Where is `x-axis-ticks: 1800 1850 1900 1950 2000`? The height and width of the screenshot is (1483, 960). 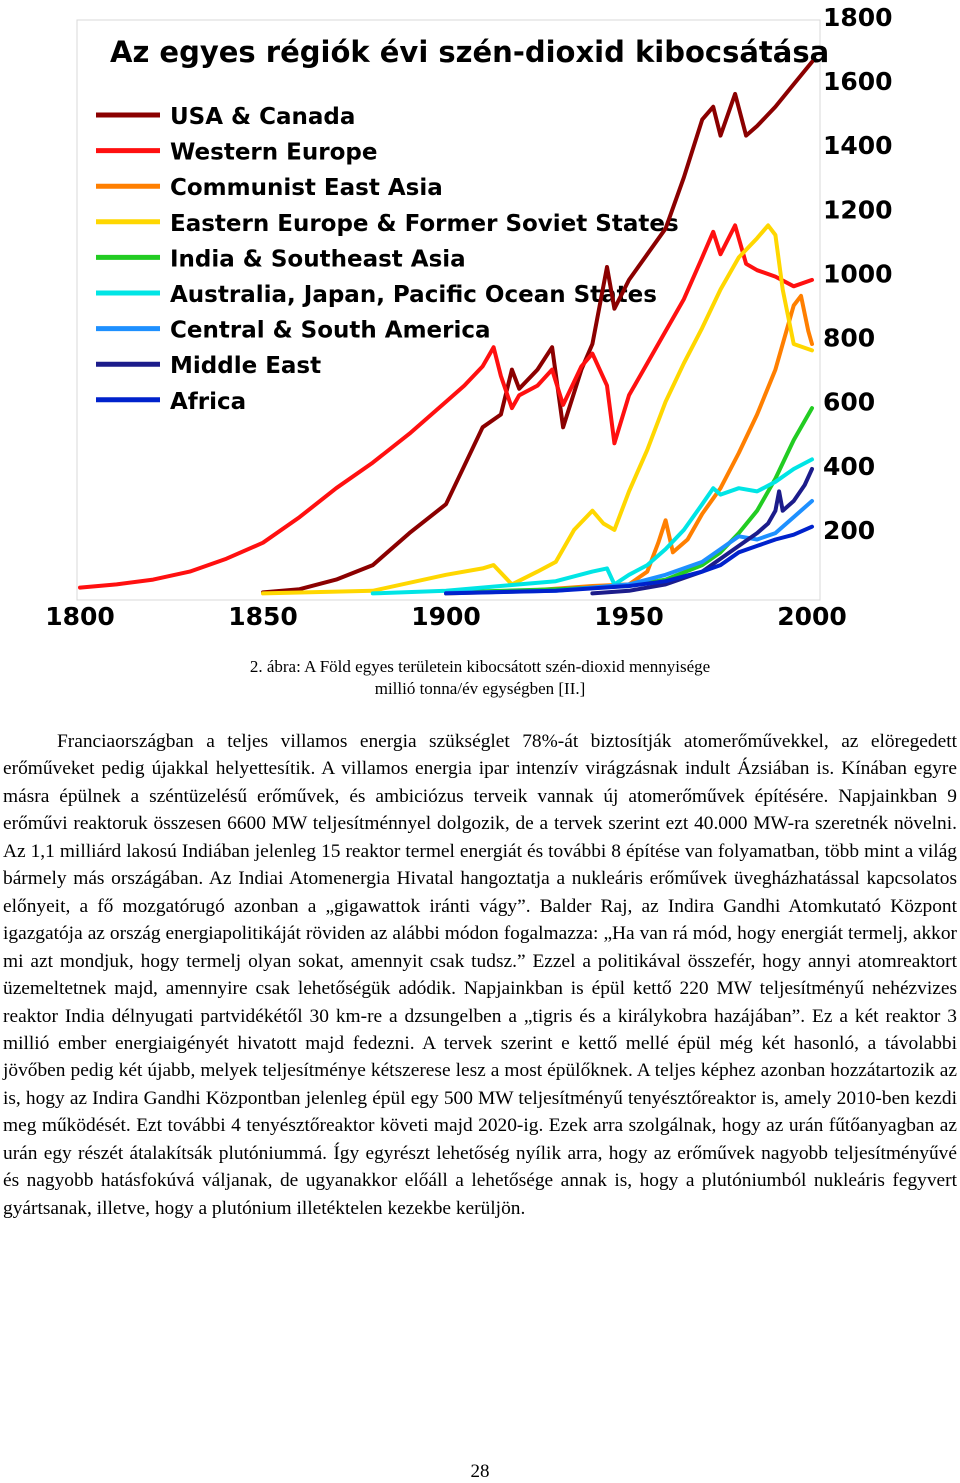 x-axis-ticks: 1800 1850 1900 1950 2000 is located at coordinates (446, 616).